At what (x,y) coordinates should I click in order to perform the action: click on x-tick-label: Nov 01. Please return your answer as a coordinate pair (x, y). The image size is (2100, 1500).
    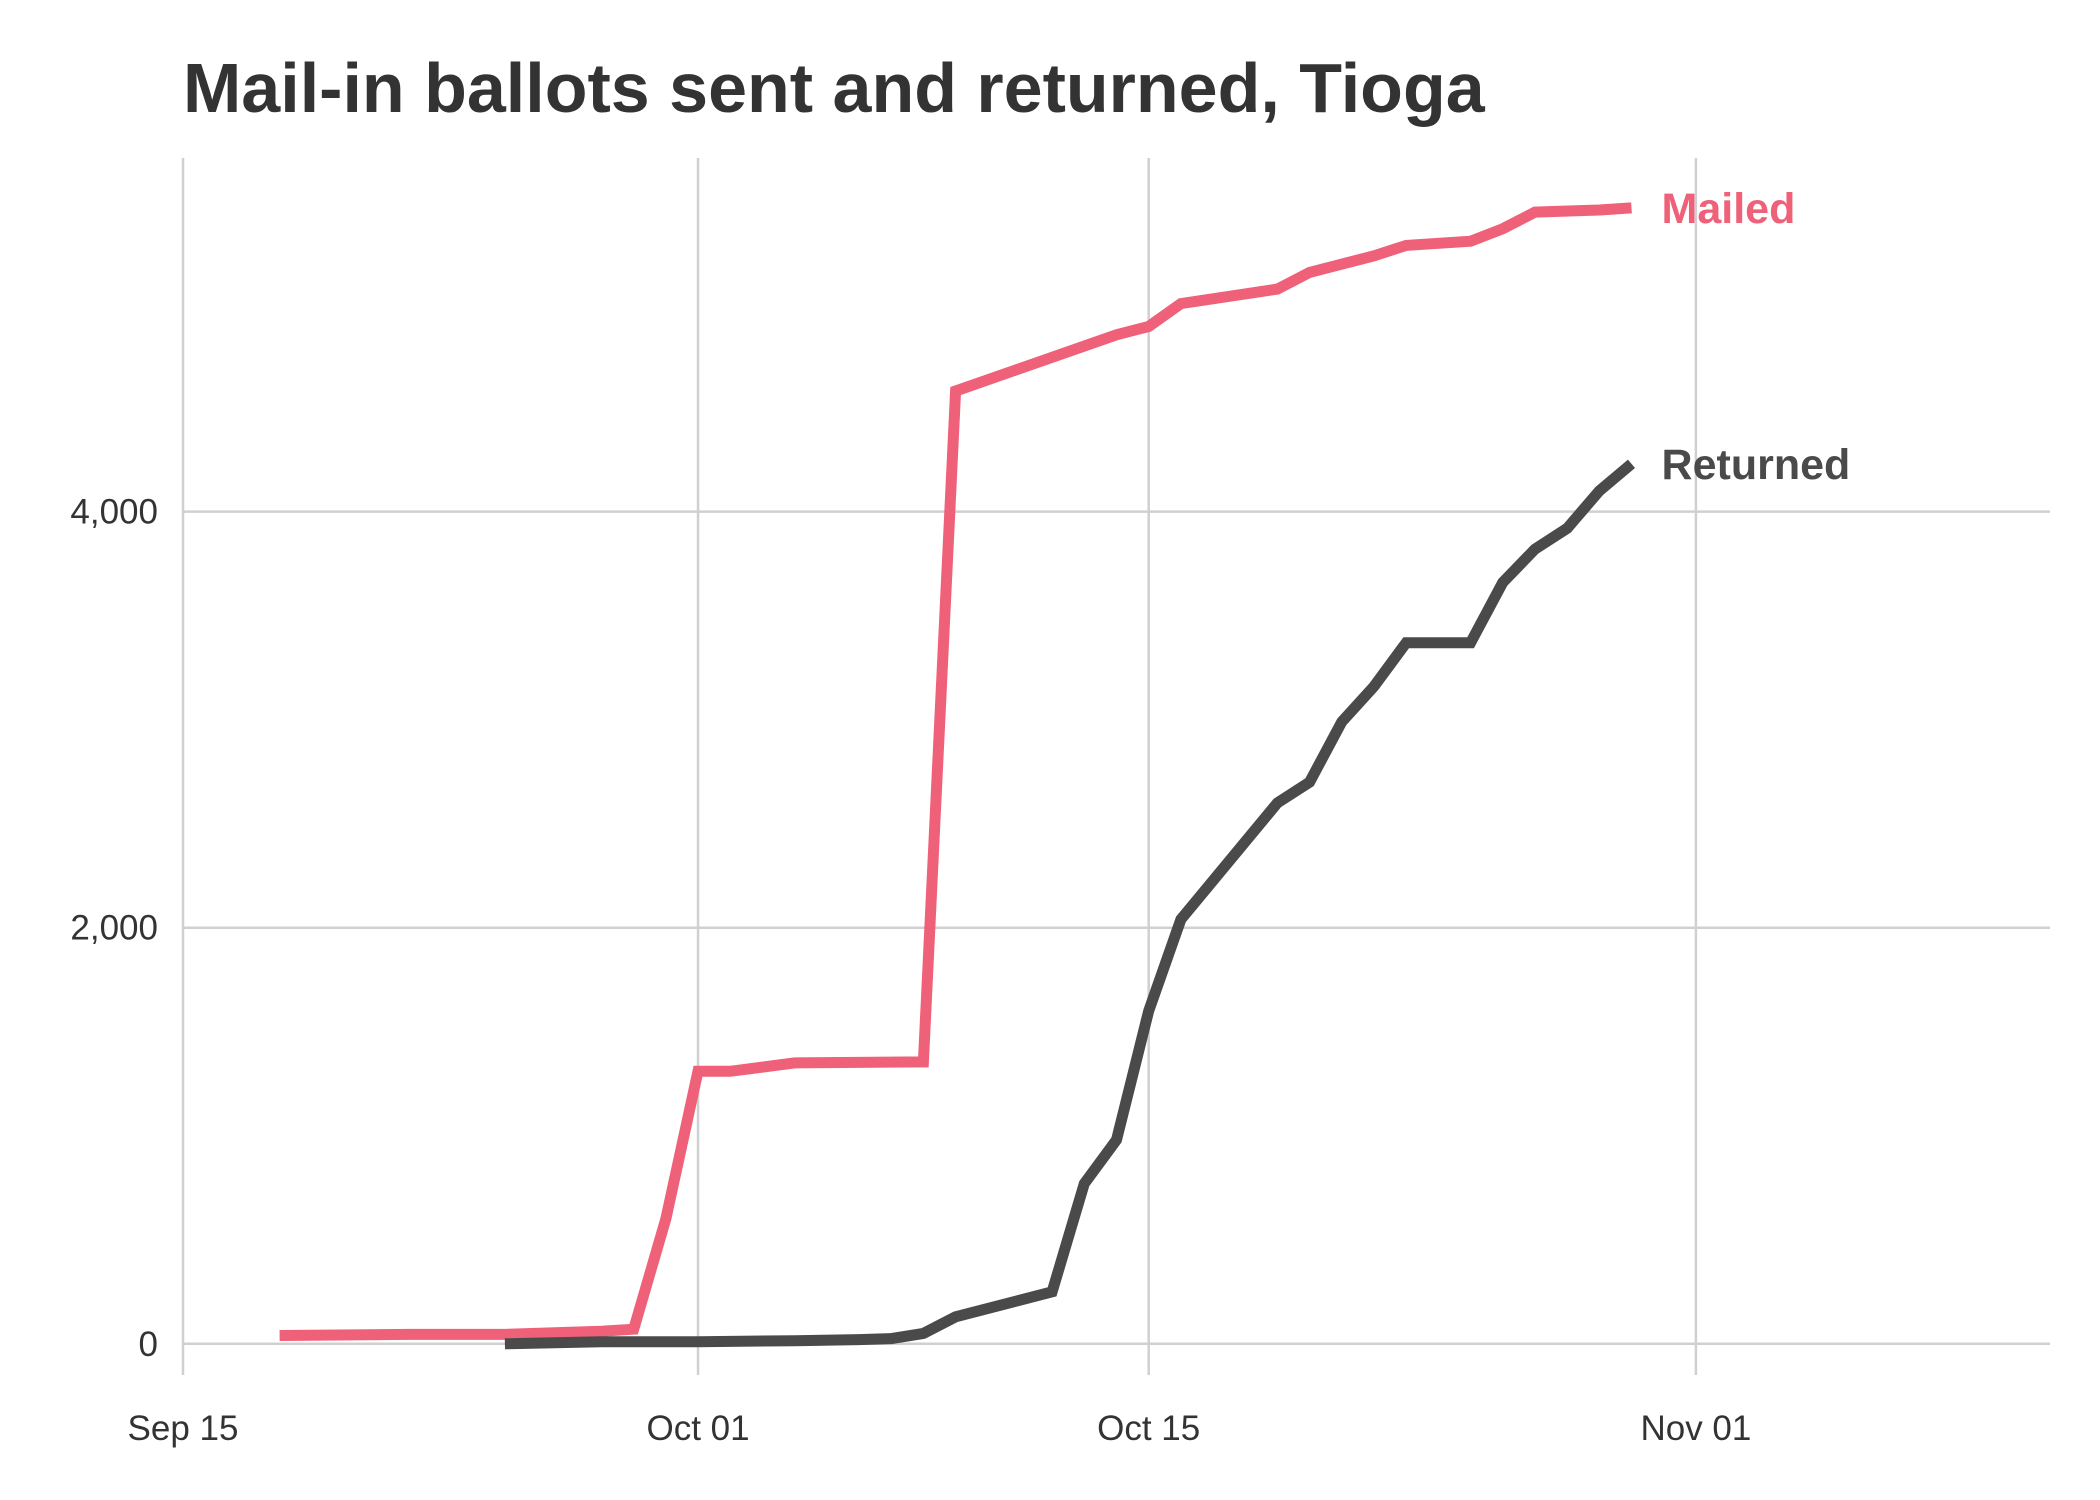
    Looking at the image, I should click on (1695, 1428).